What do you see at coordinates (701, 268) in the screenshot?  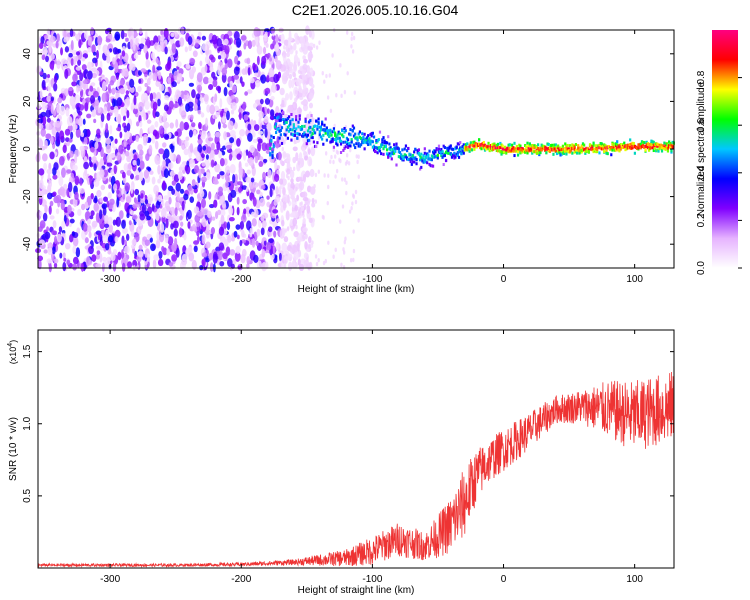 I see `colorbar-tick-label: 0.0` at bounding box center [701, 268].